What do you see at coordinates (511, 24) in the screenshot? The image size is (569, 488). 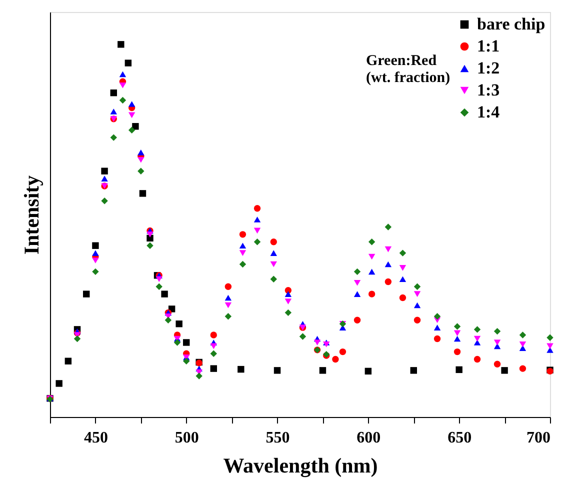 I see `legend-label: bare chip` at bounding box center [511, 24].